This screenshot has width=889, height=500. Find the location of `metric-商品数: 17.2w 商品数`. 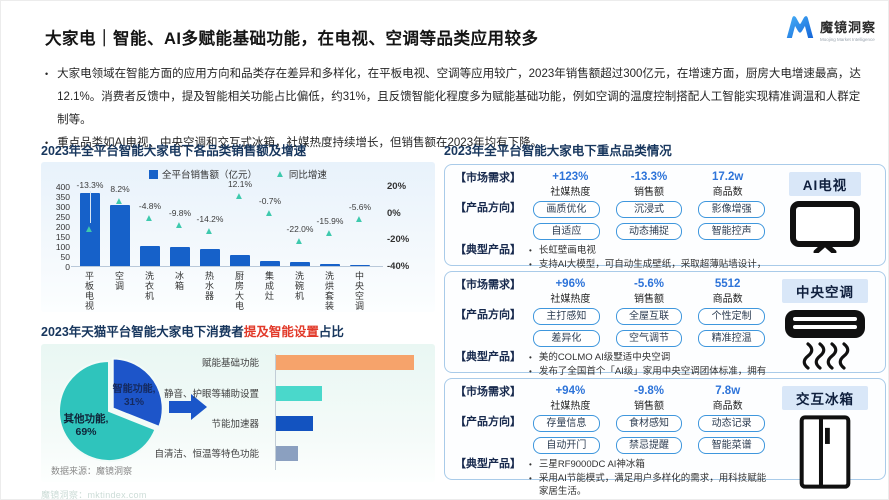

metric-商品数: 17.2w 商品数 is located at coordinates (727, 184).